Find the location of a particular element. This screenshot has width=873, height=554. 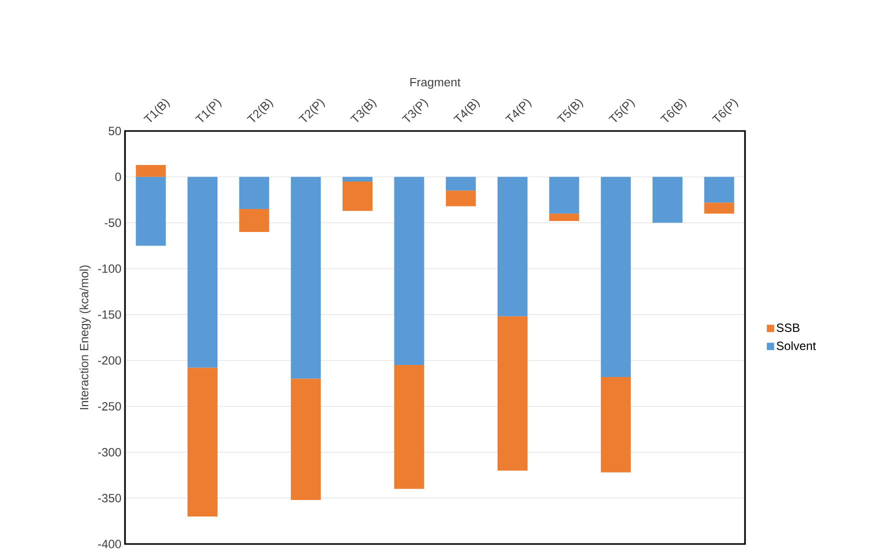

y-tick-label: 50 is located at coordinates (115, 131).